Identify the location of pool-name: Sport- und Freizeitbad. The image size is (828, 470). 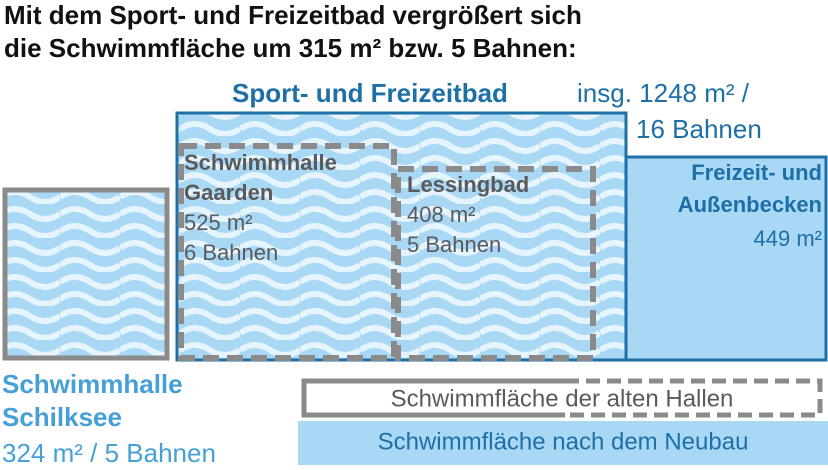
(370, 93).